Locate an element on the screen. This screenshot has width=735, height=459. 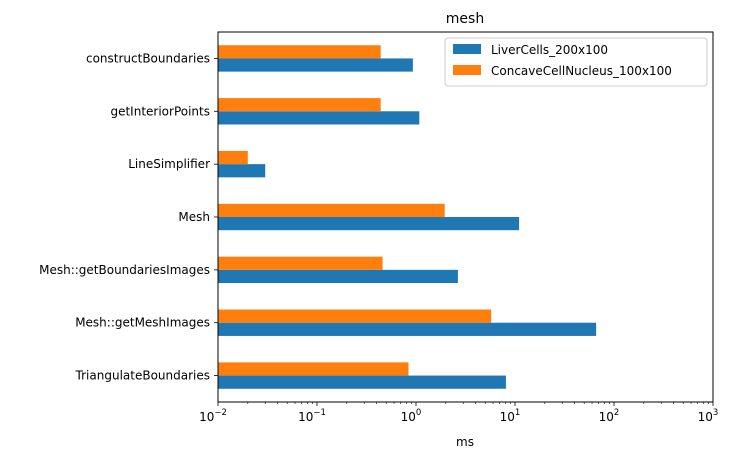
x-tick-label: 10⁰ is located at coordinates (411, 416).